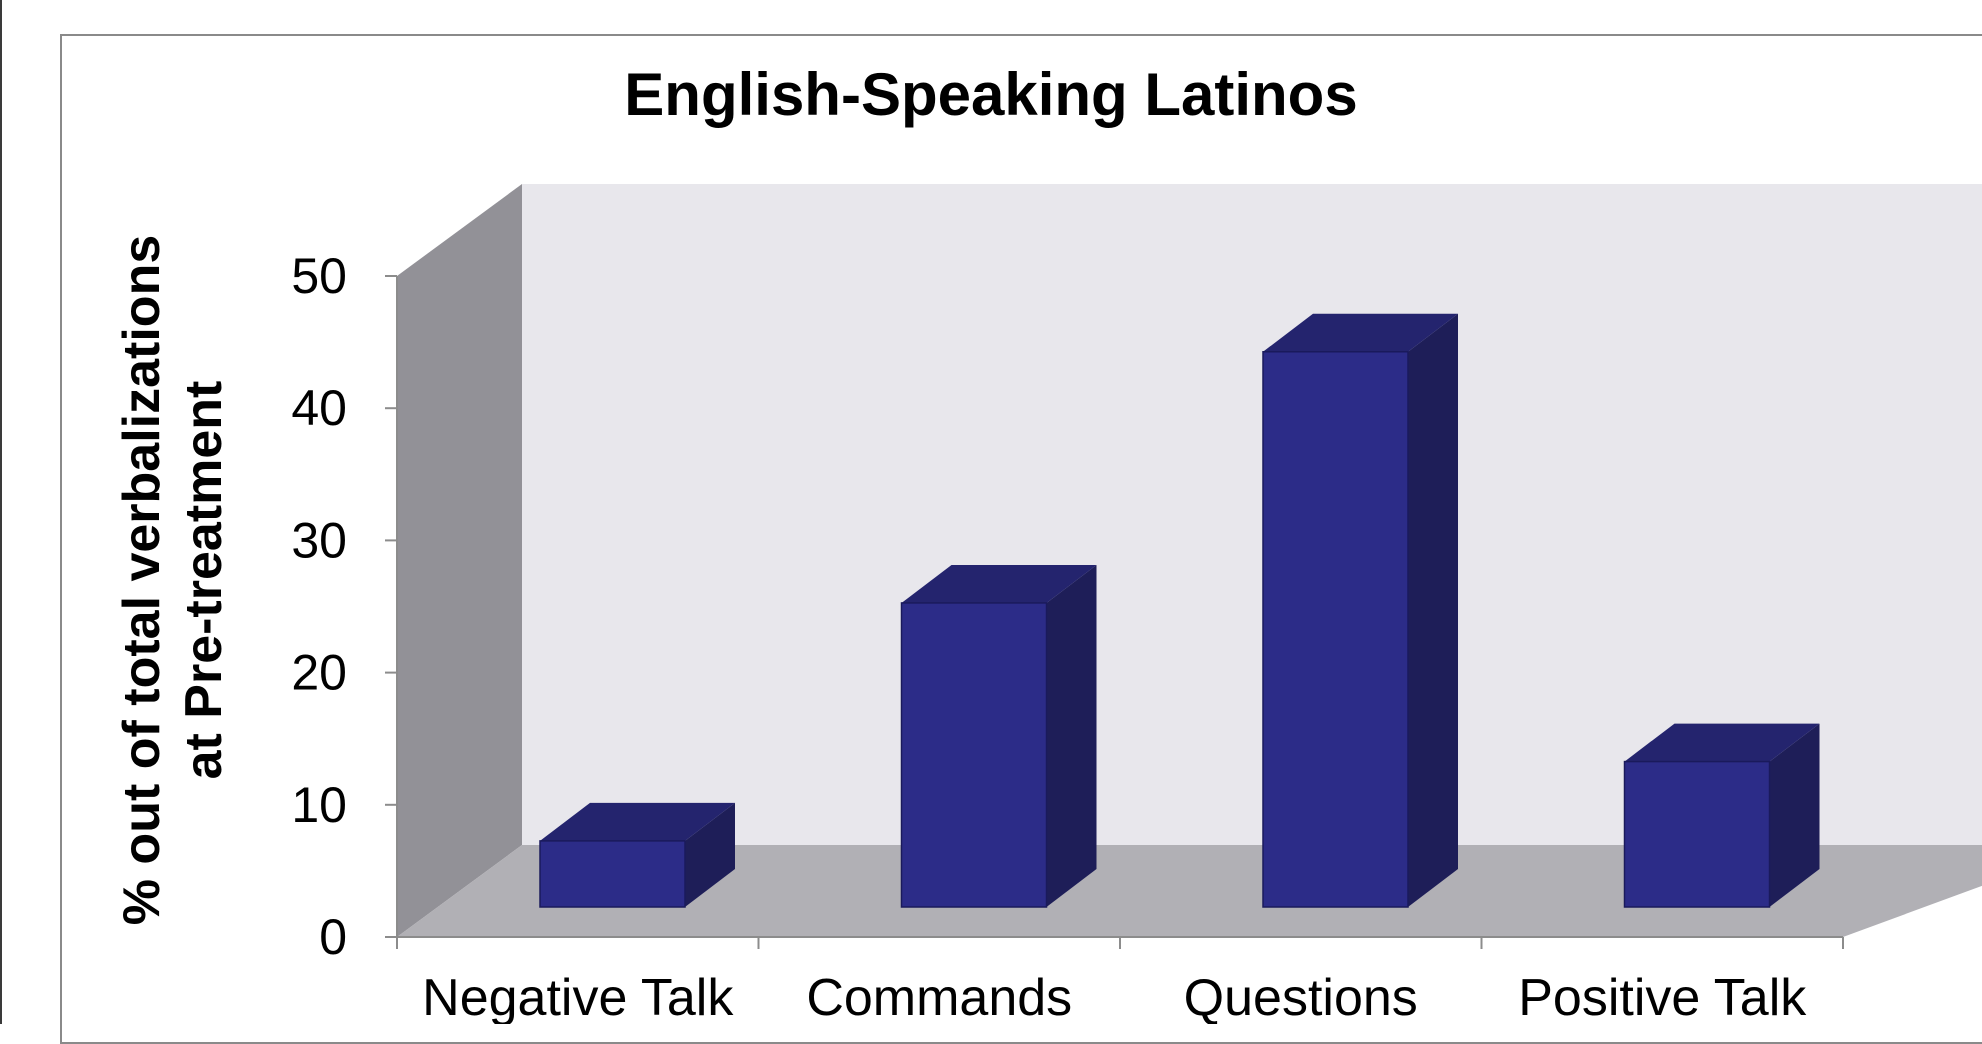 The image size is (1982, 1044). I want to click on x-category-label: Positive Talk, so click(1662, 996).